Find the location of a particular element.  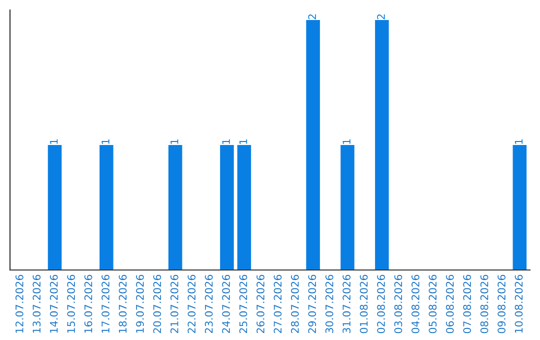

x-tick-label: 20.07.2026 is located at coordinates (157, 304).